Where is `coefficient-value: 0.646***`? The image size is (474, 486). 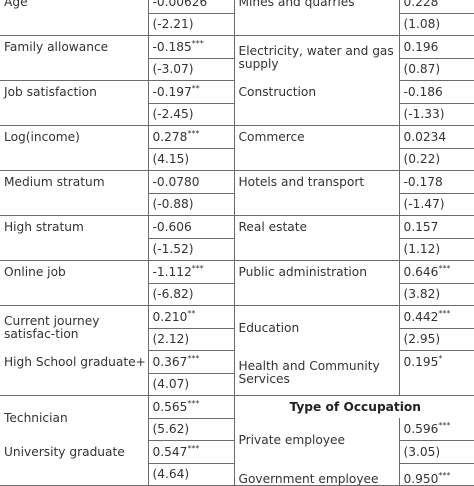
coefficient-value: 0.646*** is located at coordinates (436, 272).